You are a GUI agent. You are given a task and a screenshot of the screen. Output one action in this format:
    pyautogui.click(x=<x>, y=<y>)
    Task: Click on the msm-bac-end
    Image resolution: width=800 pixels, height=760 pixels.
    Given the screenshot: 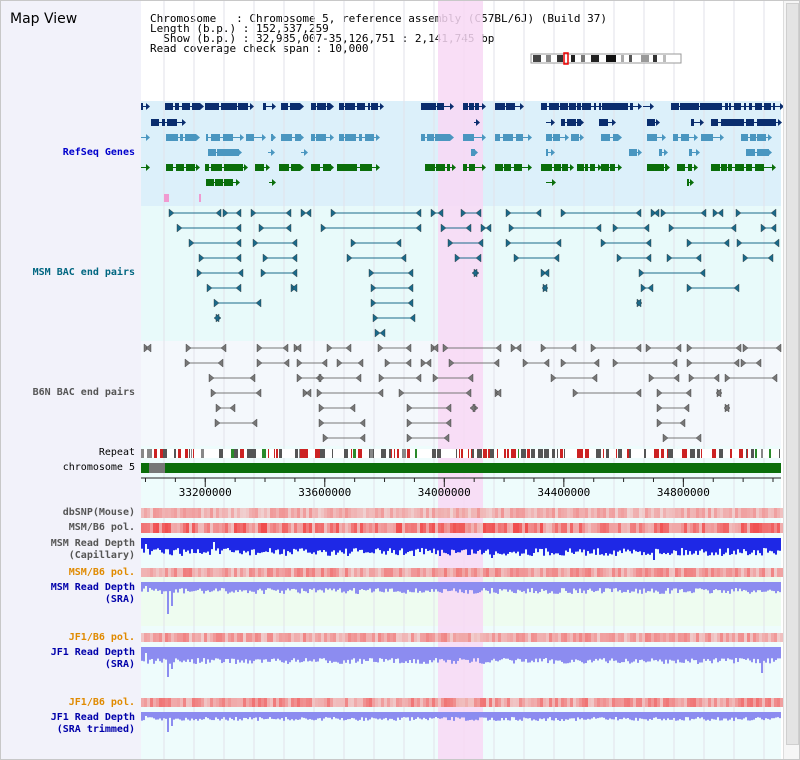 What is the action you would take?
    pyautogui.click(x=294, y=258)
    